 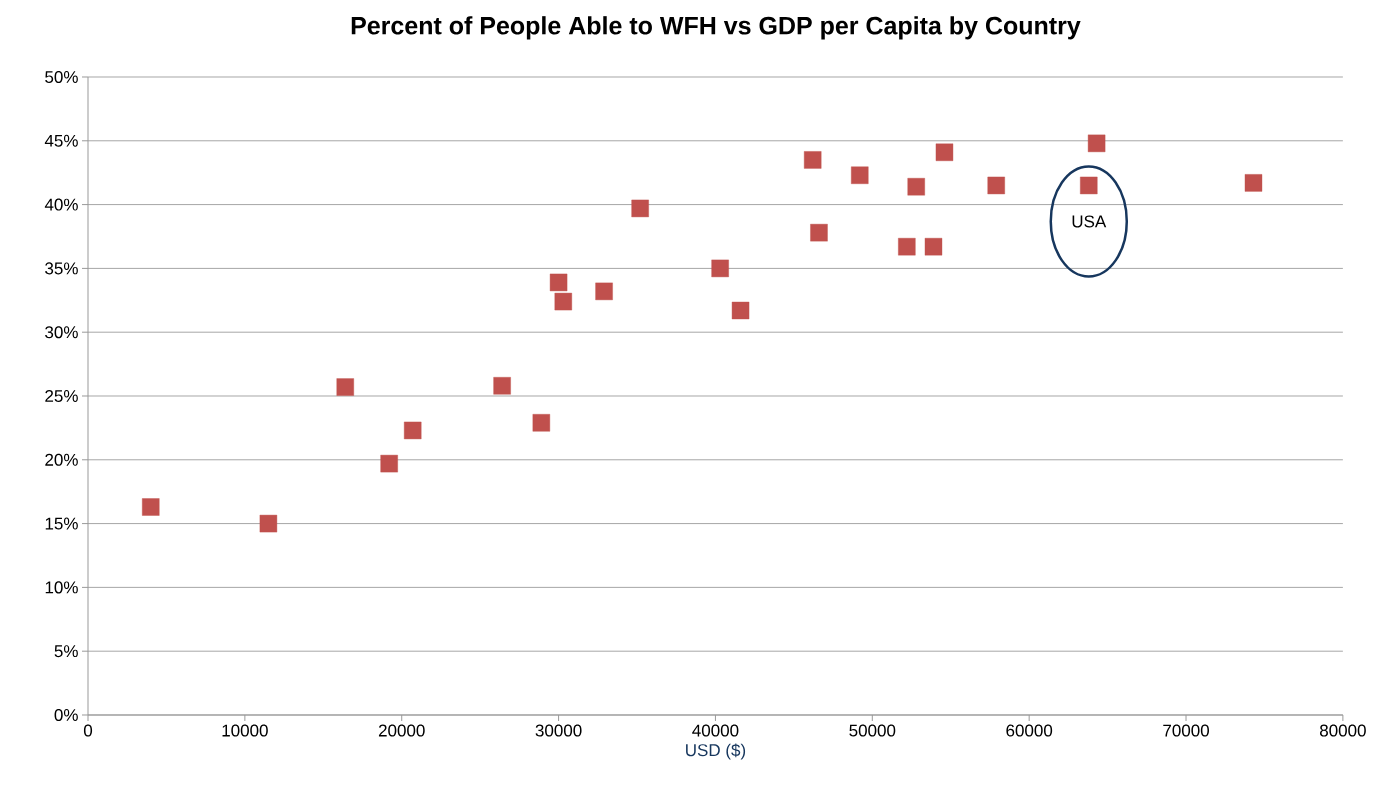 I want to click on y-tick-label: 25%, so click(x=61, y=396).